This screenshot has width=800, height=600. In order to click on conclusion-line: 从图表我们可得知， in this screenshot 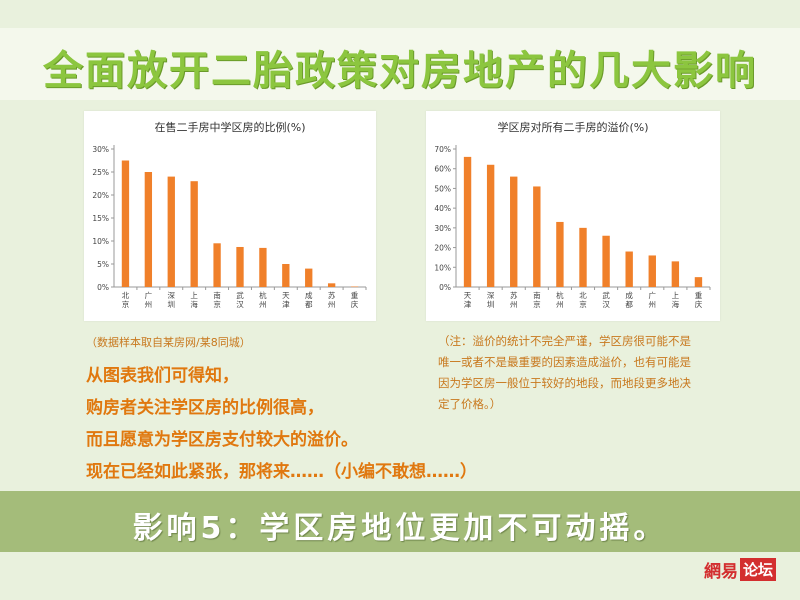, I will do `click(162, 376)`.